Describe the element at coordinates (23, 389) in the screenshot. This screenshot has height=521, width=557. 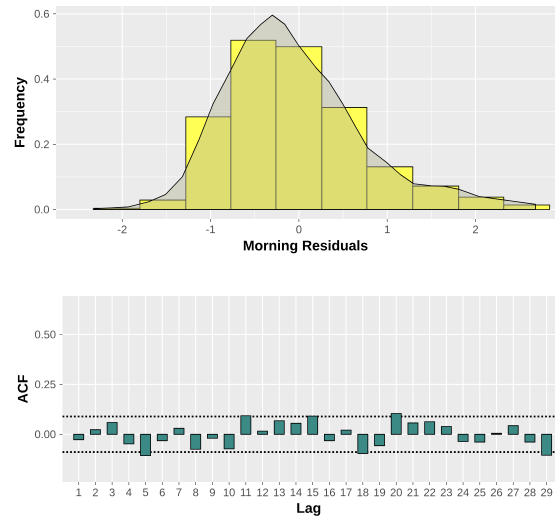
I see `y-axis-title: ACF` at that location.